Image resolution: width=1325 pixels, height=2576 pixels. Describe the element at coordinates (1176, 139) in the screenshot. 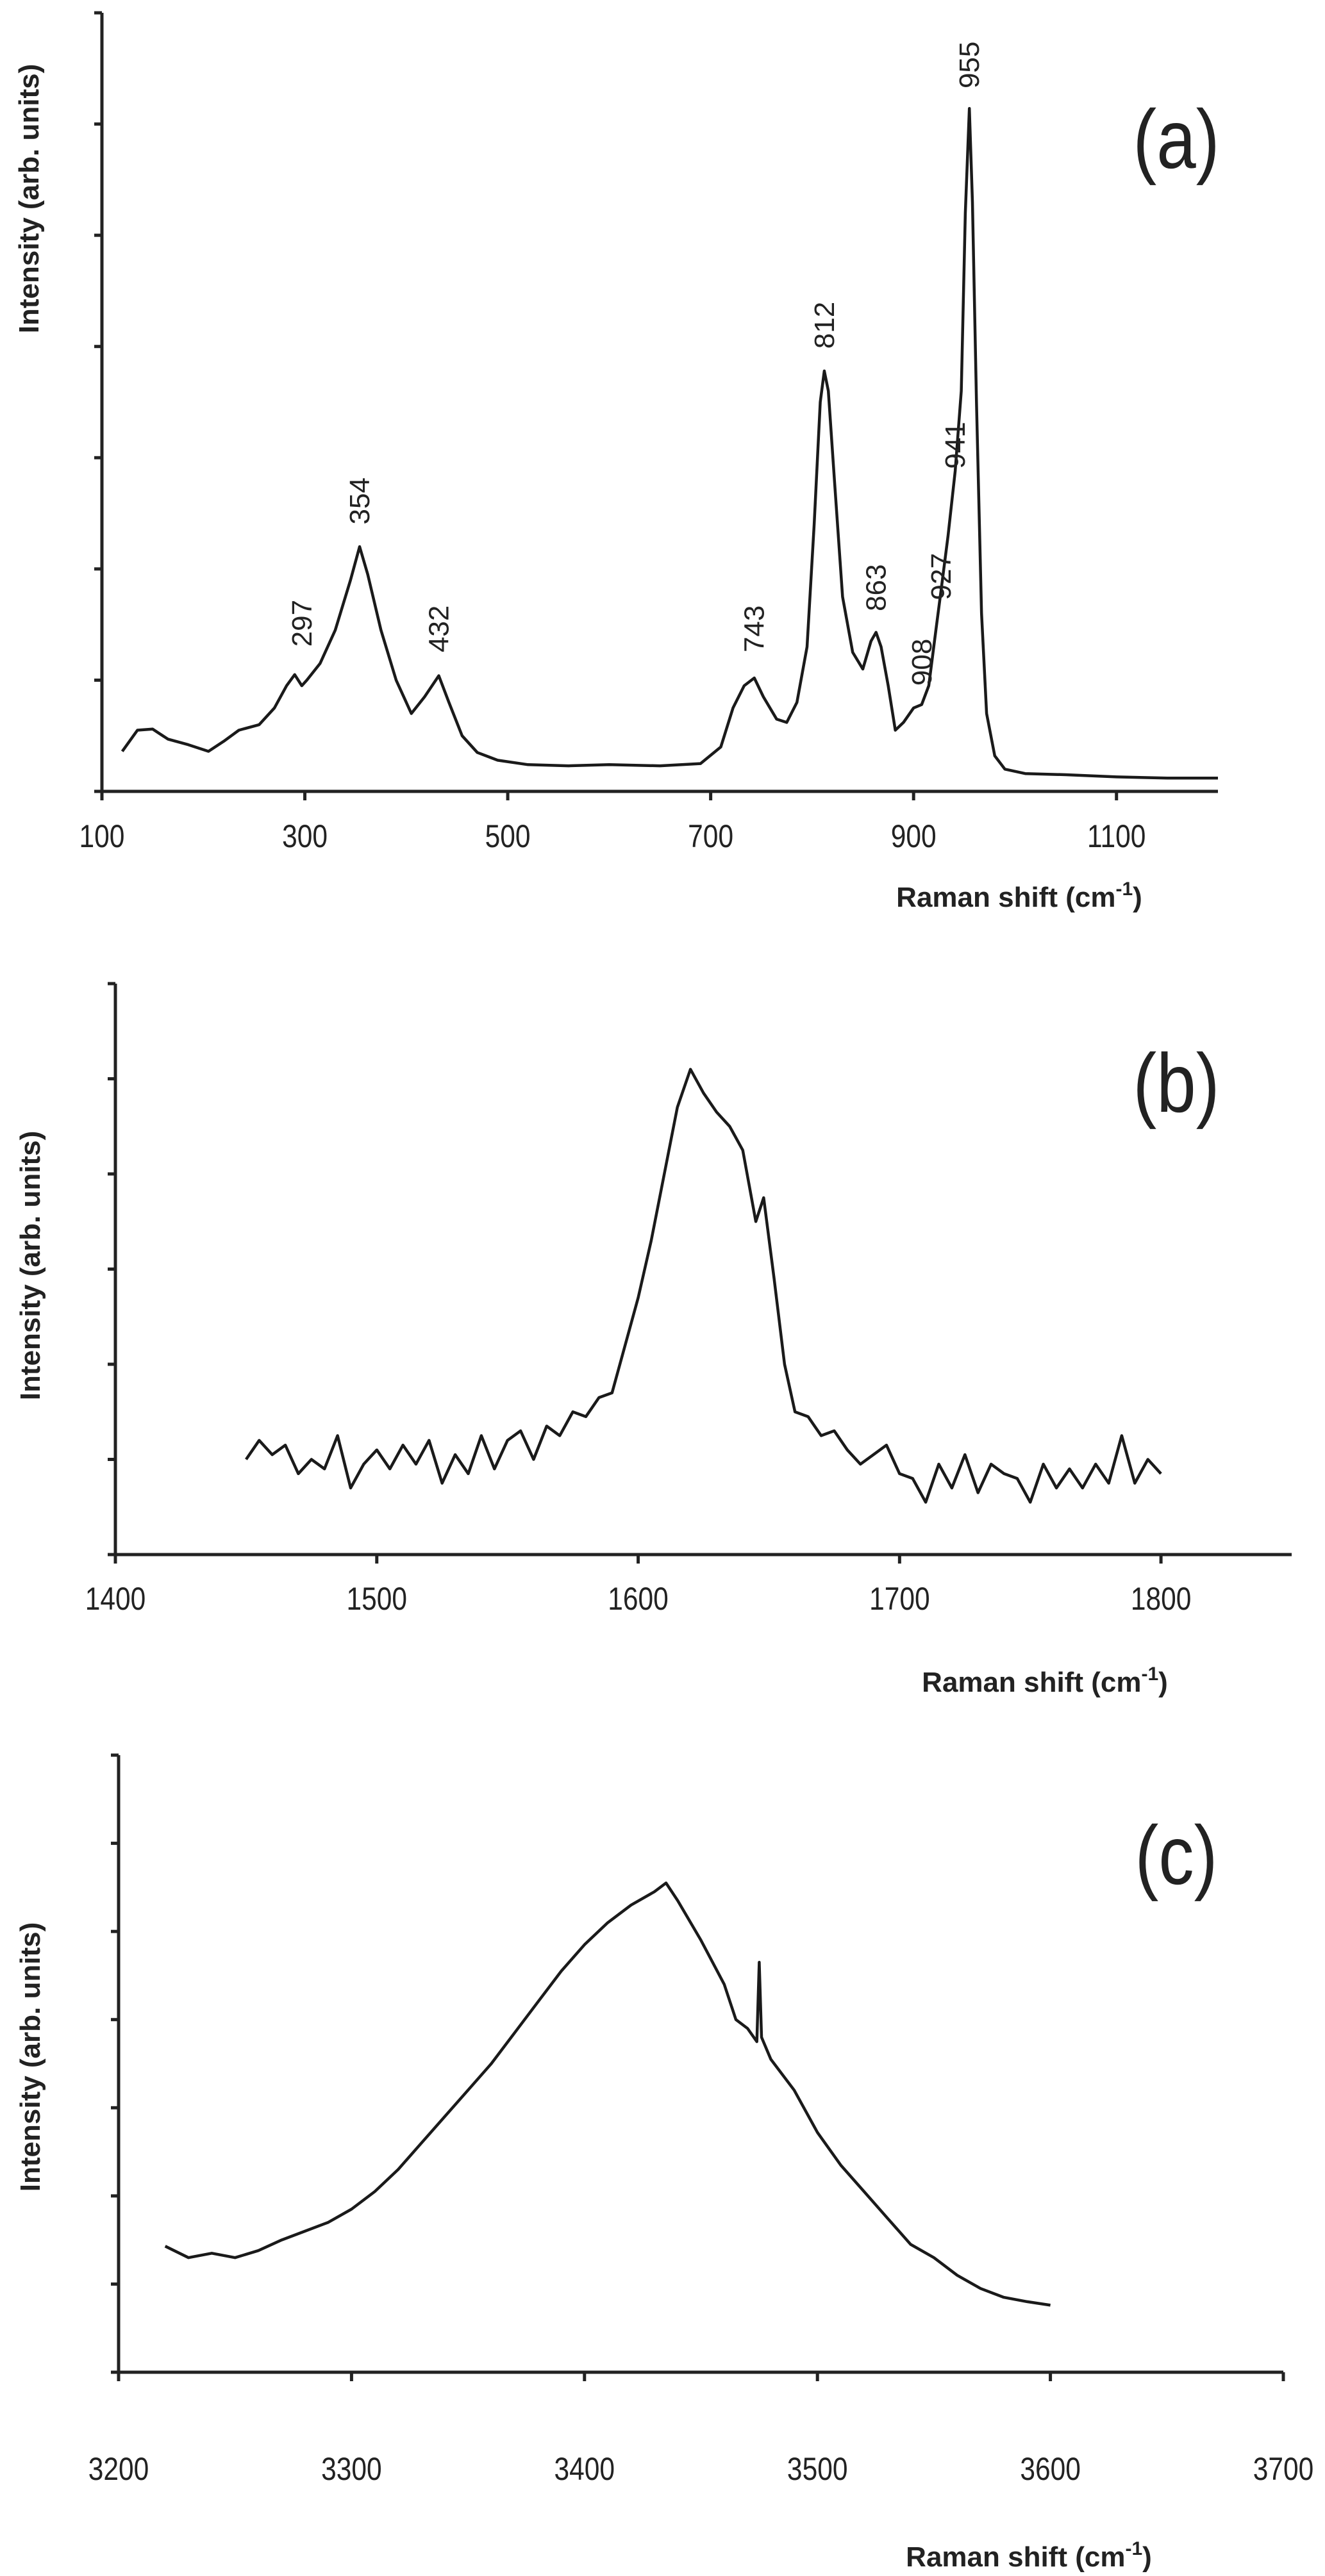

I see `panel-label: (a)` at that location.